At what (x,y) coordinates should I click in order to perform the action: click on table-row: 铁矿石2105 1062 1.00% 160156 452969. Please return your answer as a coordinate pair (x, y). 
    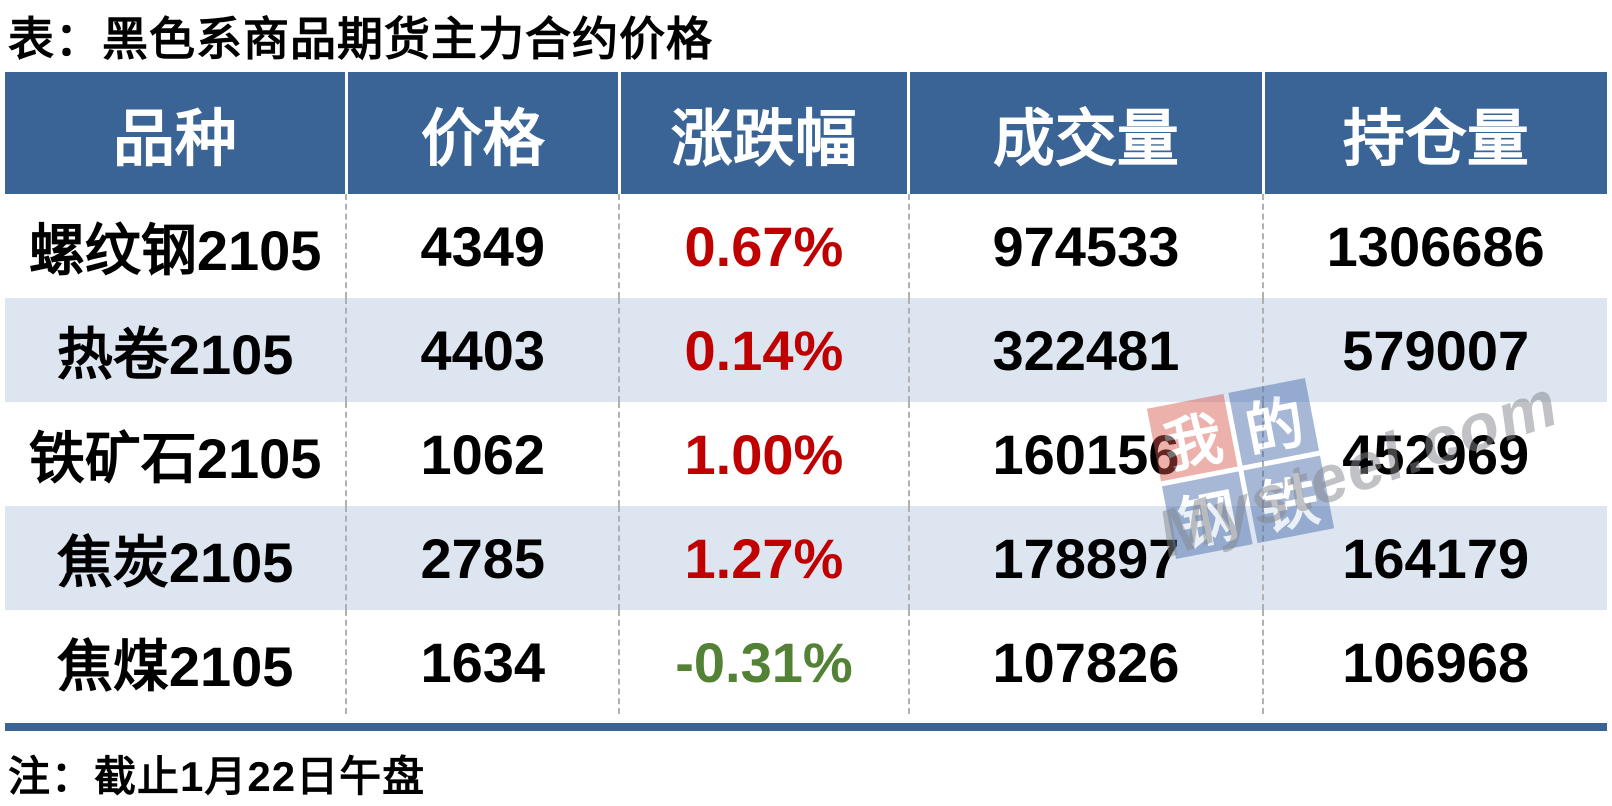
    Looking at the image, I should click on (806, 454).